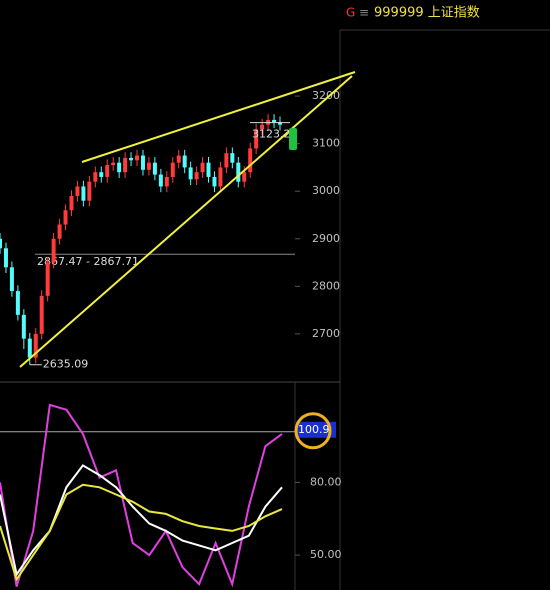 The width and height of the screenshot is (550, 590). I want to click on header-marker: G, so click(350, 13).